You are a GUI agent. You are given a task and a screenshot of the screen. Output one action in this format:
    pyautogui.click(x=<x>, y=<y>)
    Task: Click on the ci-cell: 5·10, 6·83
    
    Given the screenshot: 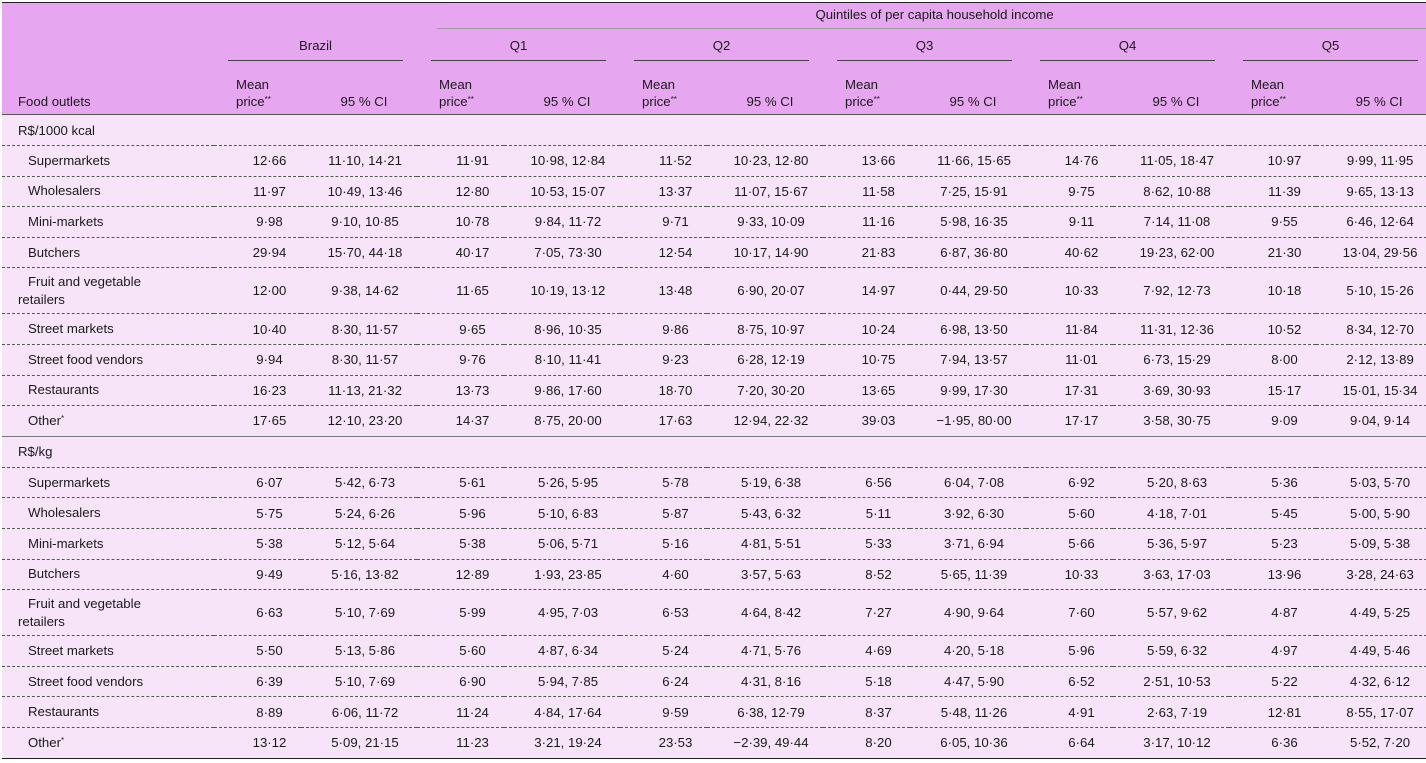 What is the action you would take?
    pyautogui.click(x=562, y=513)
    